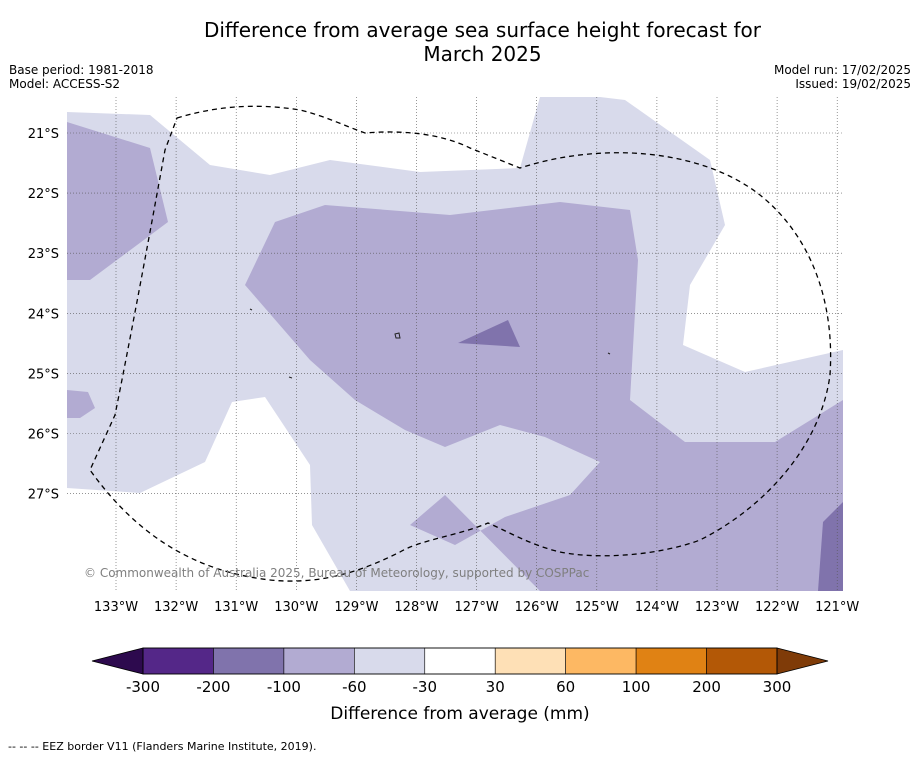 This screenshot has width=919, height=758. I want to click on longitude-label: 125°W, so click(597, 607).